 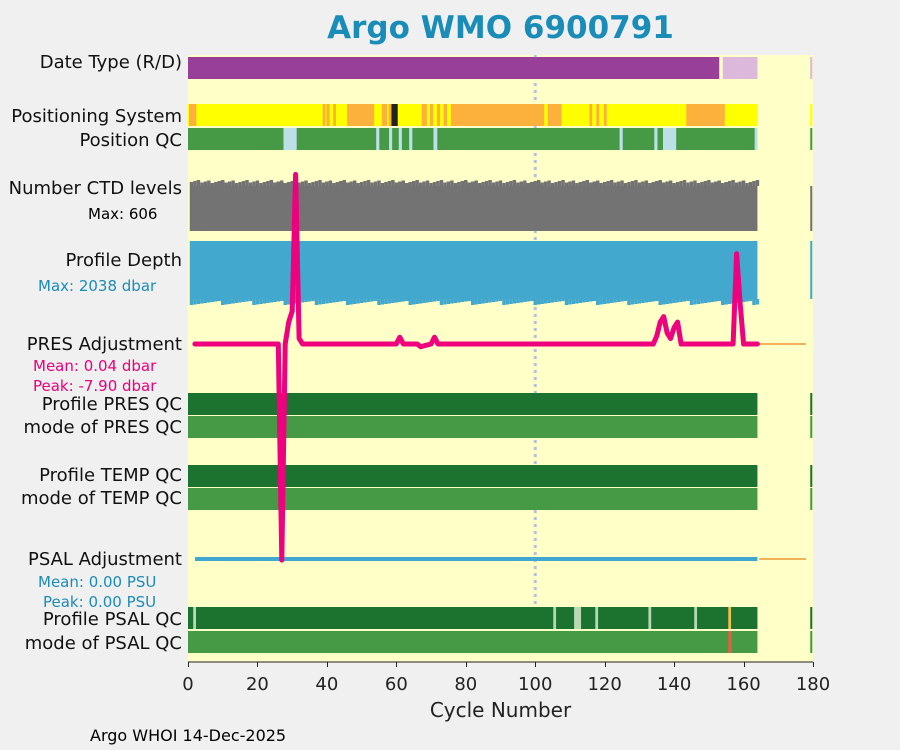 I want to click on x-tick-label: 100, so click(x=535, y=684).